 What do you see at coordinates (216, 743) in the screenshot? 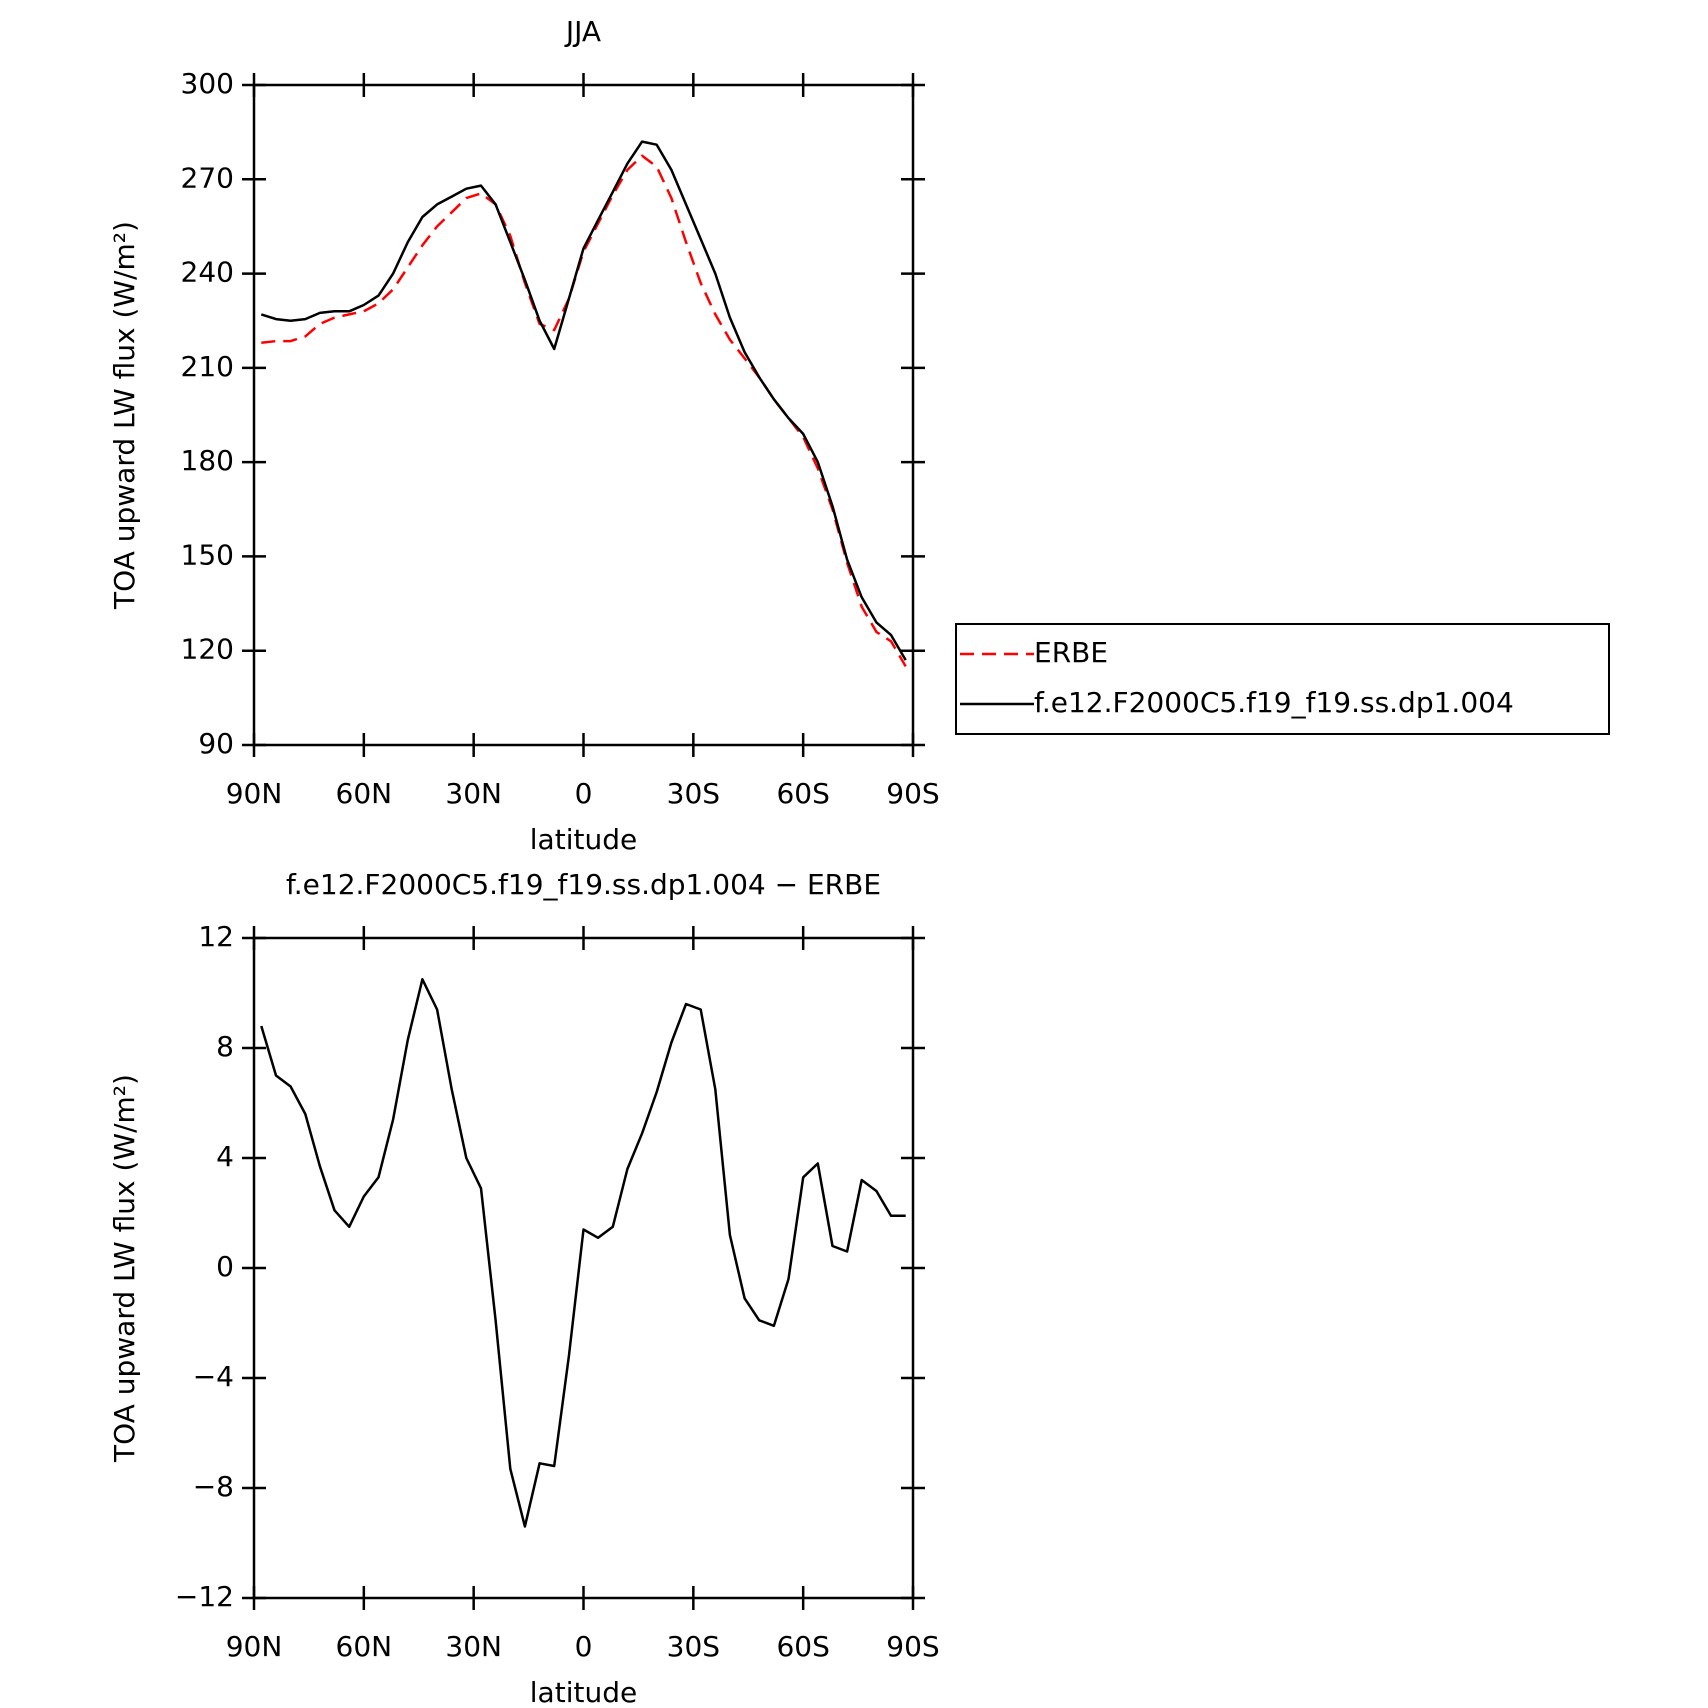
I see `y-tick-label: 90` at bounding box center [216, 743].